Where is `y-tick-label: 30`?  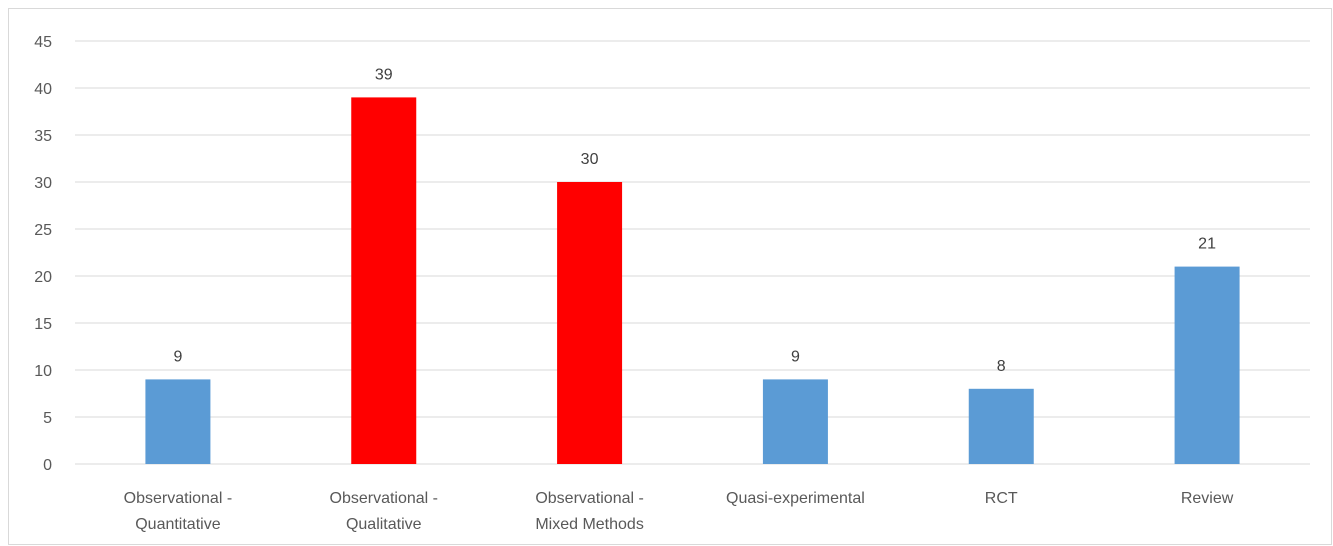 y-tick-label: 30 is located at coordinates (43, 183).